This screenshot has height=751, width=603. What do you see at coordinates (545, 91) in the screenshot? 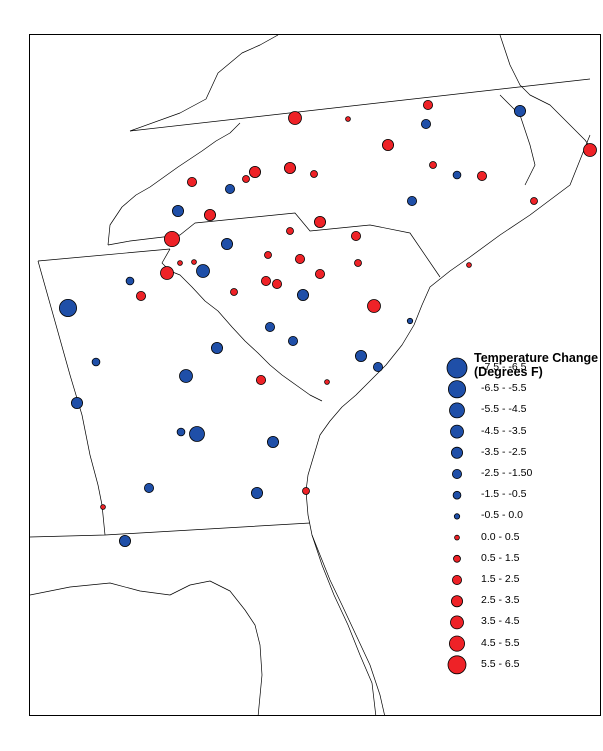
I see `outer-banks` at bounding box center [545, 91].